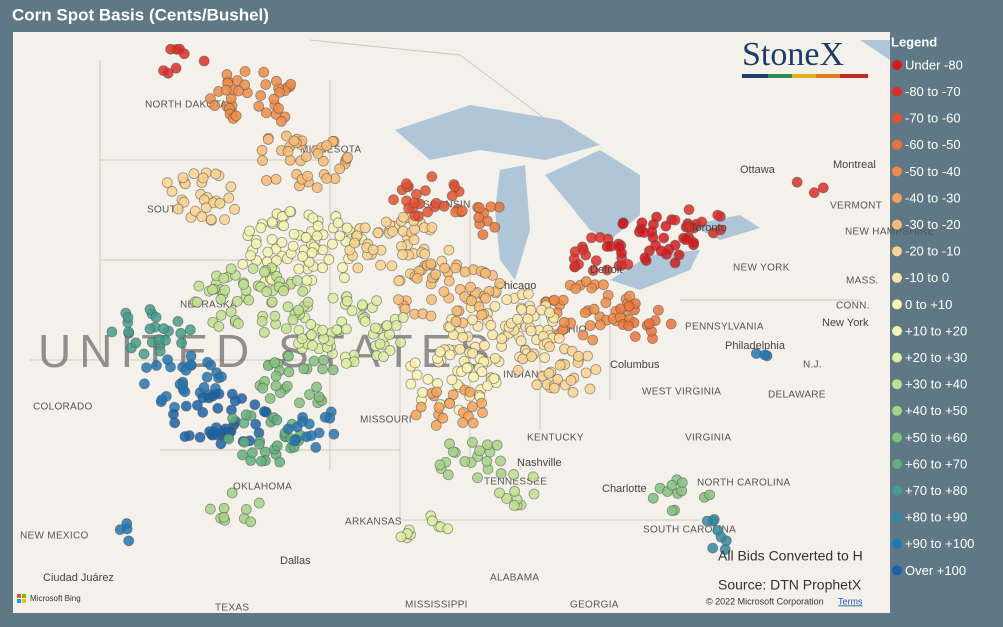  Describe the element at coordinates (21, 598) in the screenshot. I see `bing-icon` at that location.